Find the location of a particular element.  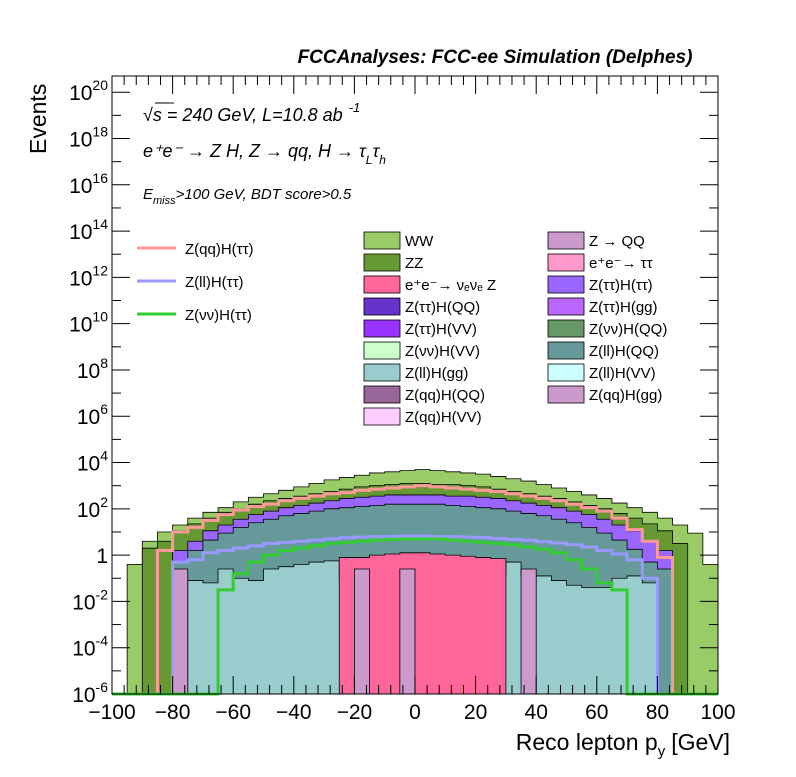

legend-background-label: e⁺e⁻→ ττ is located at coordinates (621, 263).